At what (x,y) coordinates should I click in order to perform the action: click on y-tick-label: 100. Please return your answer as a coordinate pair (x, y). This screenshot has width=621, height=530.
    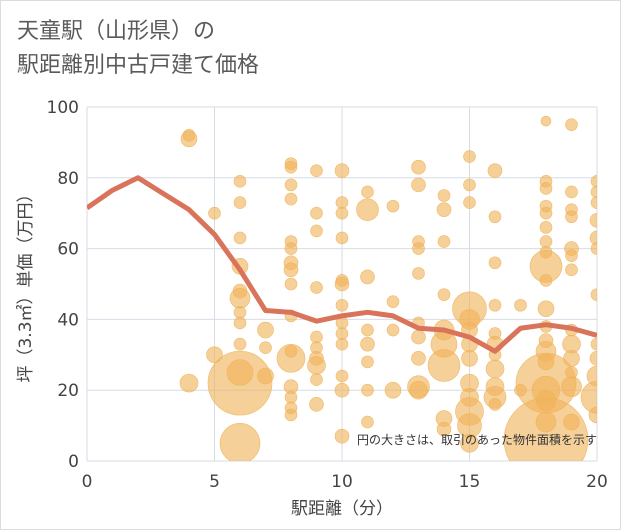
    Looking at the image, I should click on (63, 108).